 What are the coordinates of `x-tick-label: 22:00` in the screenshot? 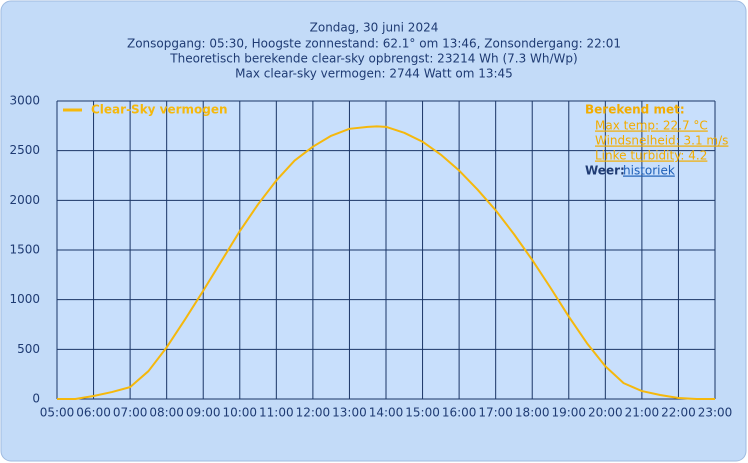 It's located at (678, 413).